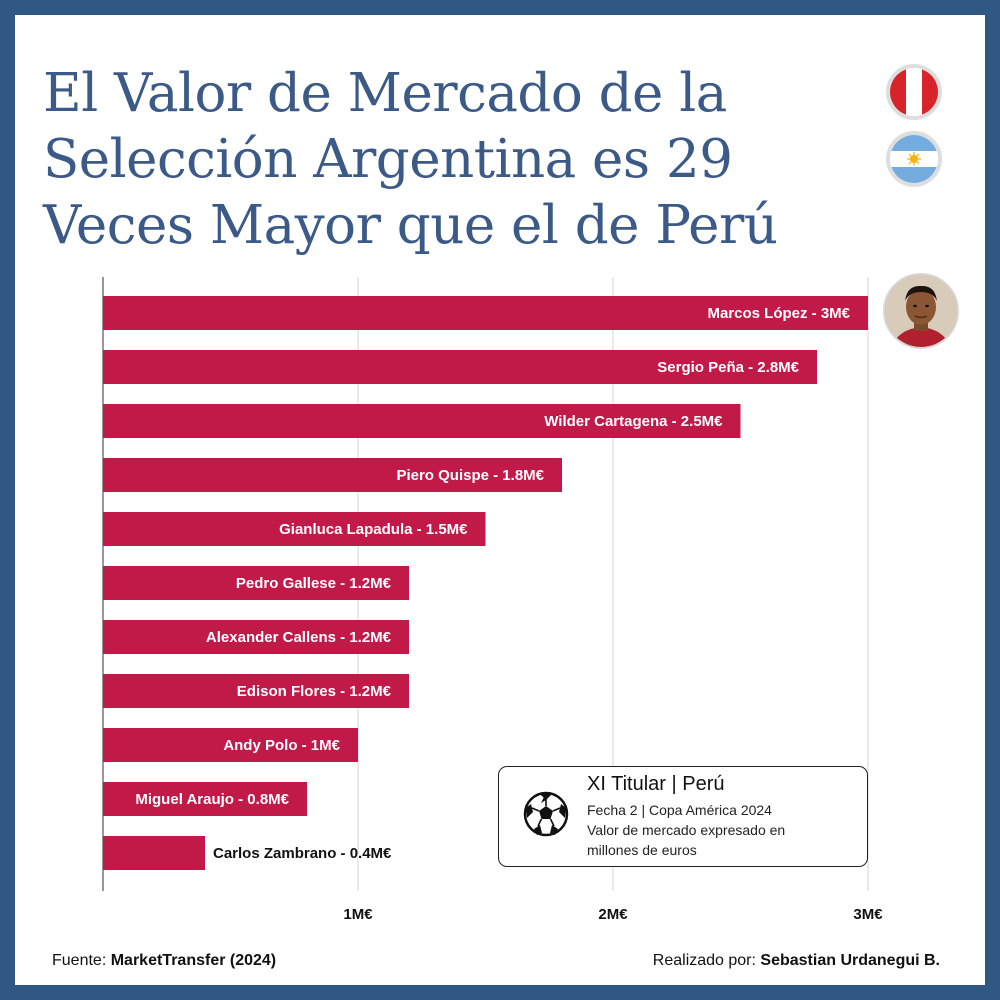  I want to click on bar-label: Miguel Araujo - 0.8M€, so click(212, 799).